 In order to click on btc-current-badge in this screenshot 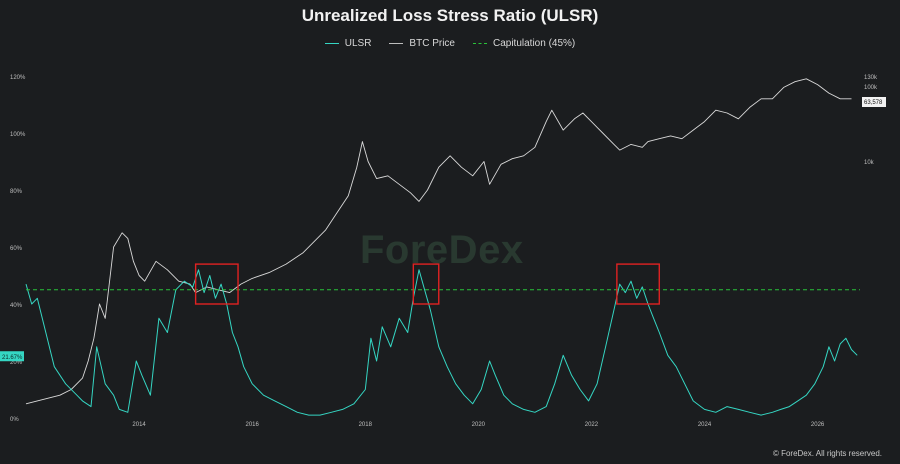, I will do `click(874, 102)`.